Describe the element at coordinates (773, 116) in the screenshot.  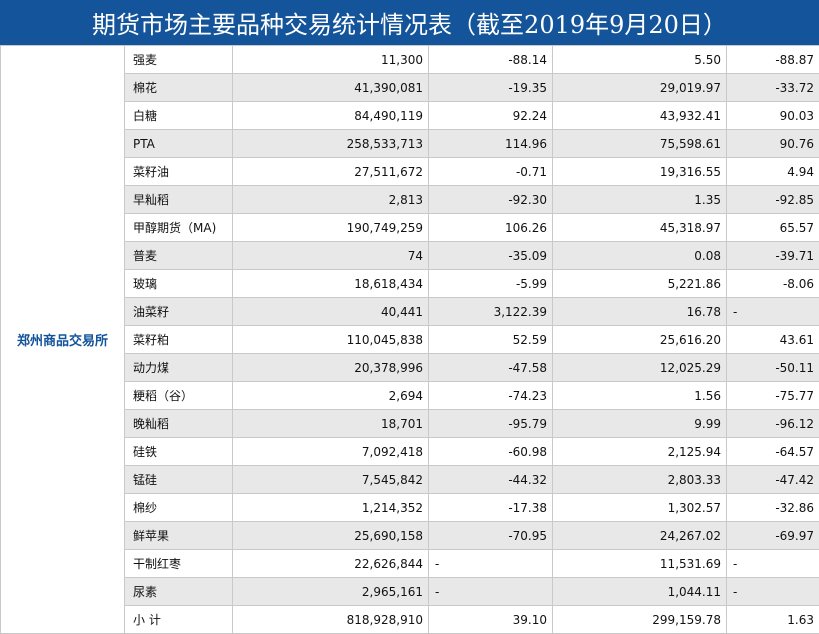
I see `value-cell-col4: 90.03` at that location.